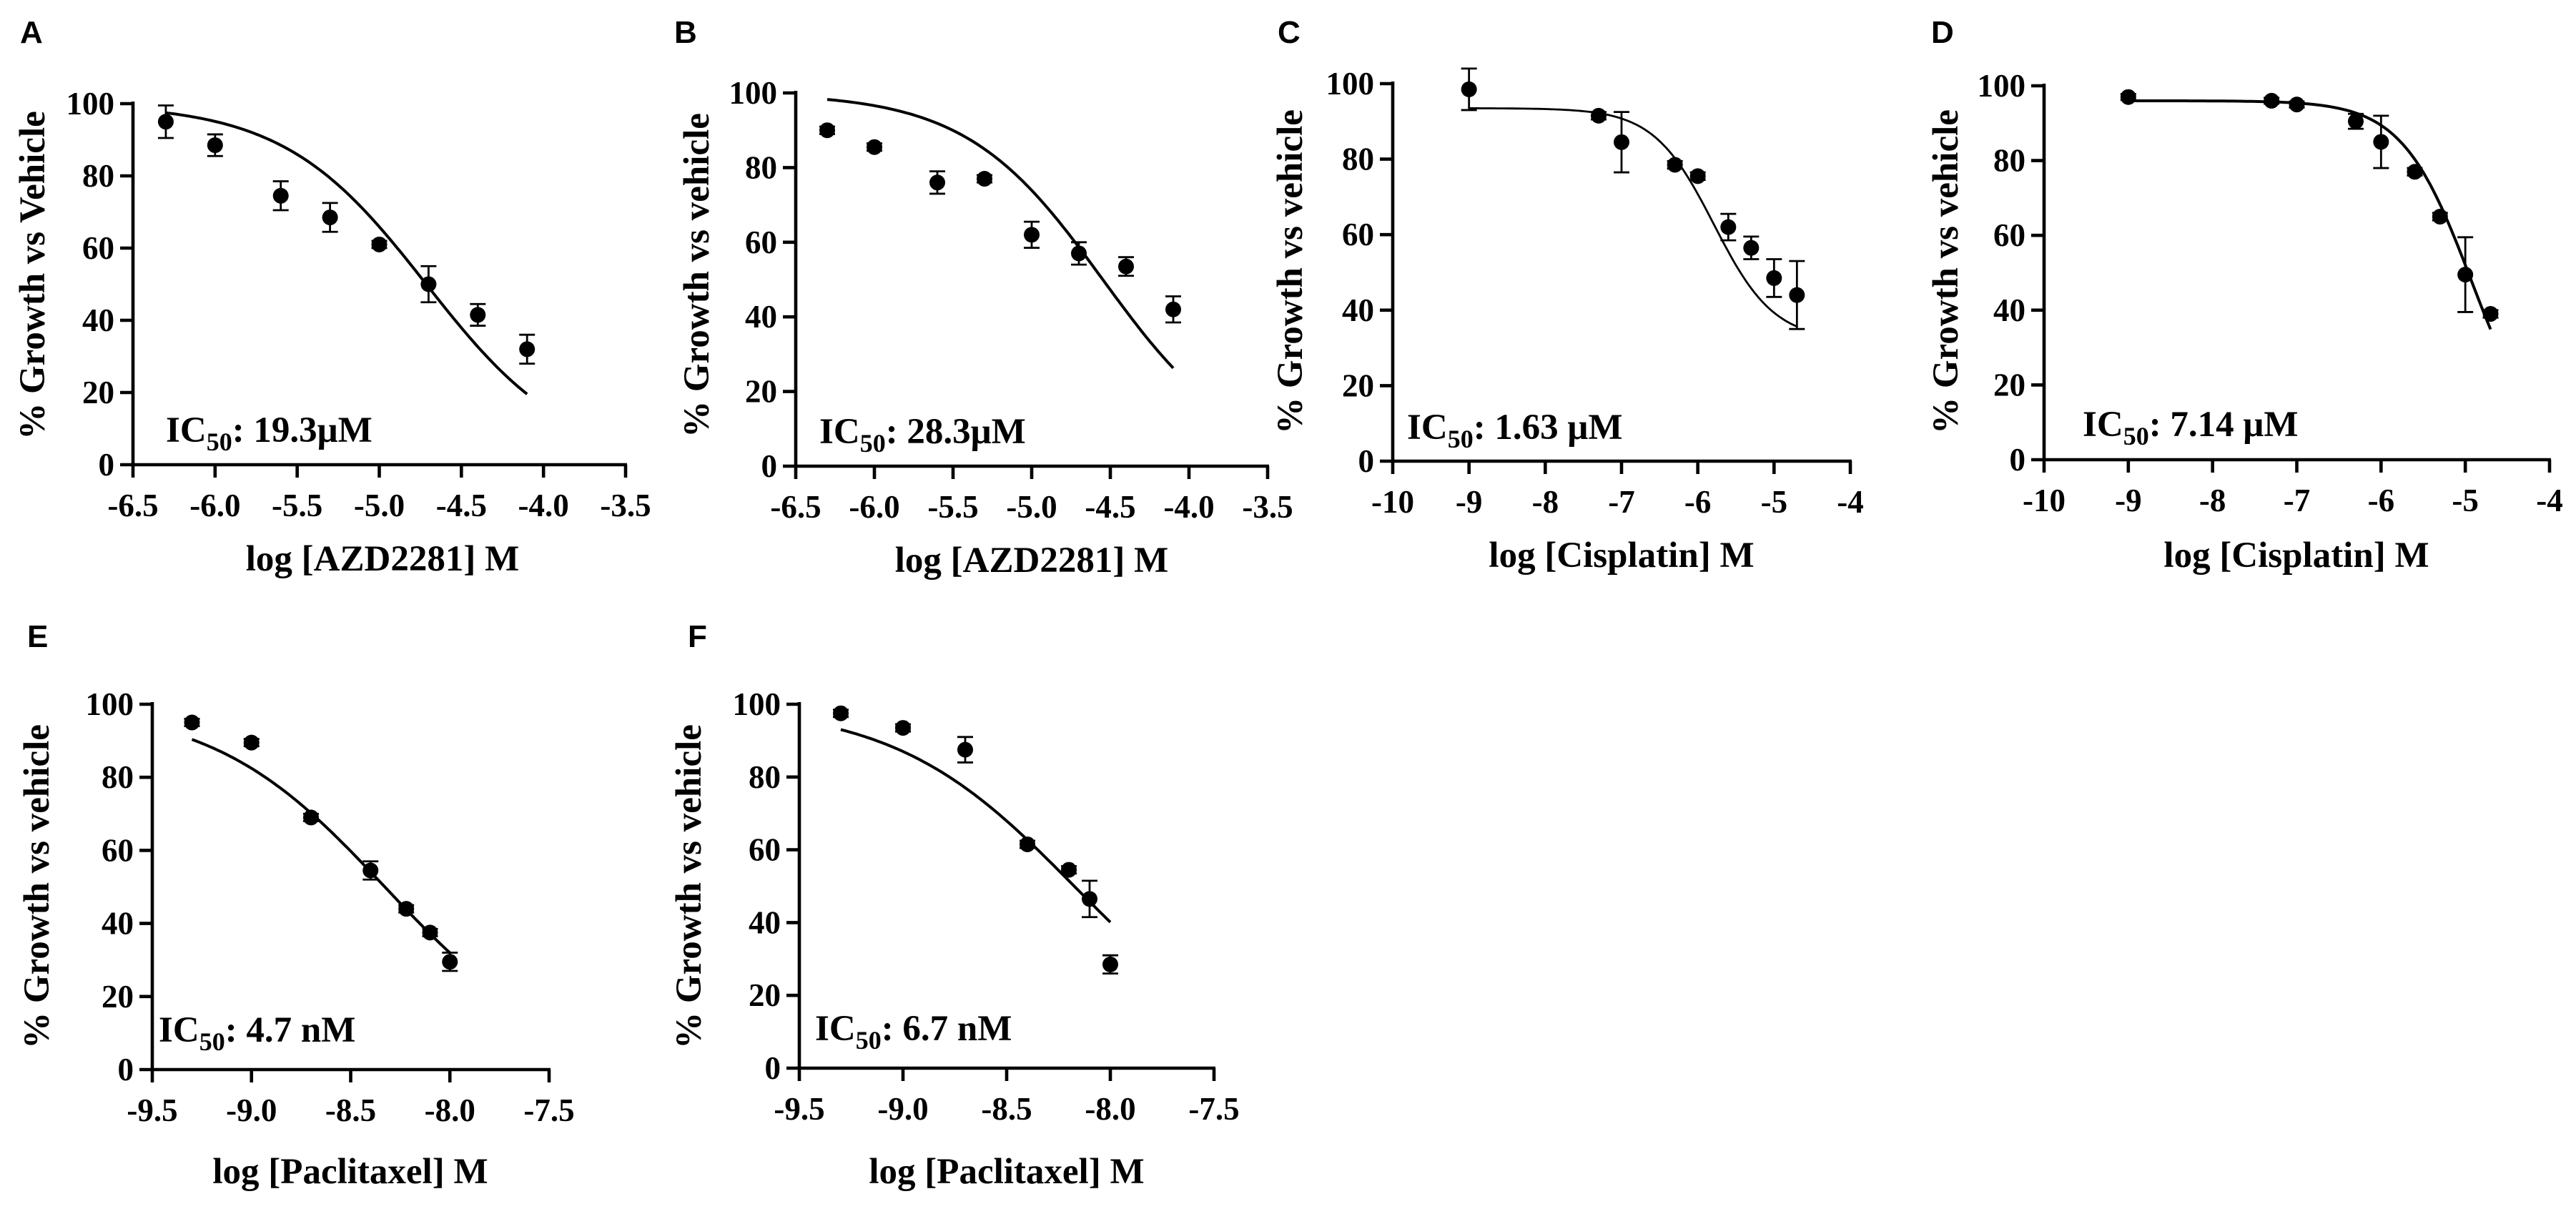 This screenshot has width=2576, height=1214. I want to click on x-tick-label: -6, so click(1698, 502).